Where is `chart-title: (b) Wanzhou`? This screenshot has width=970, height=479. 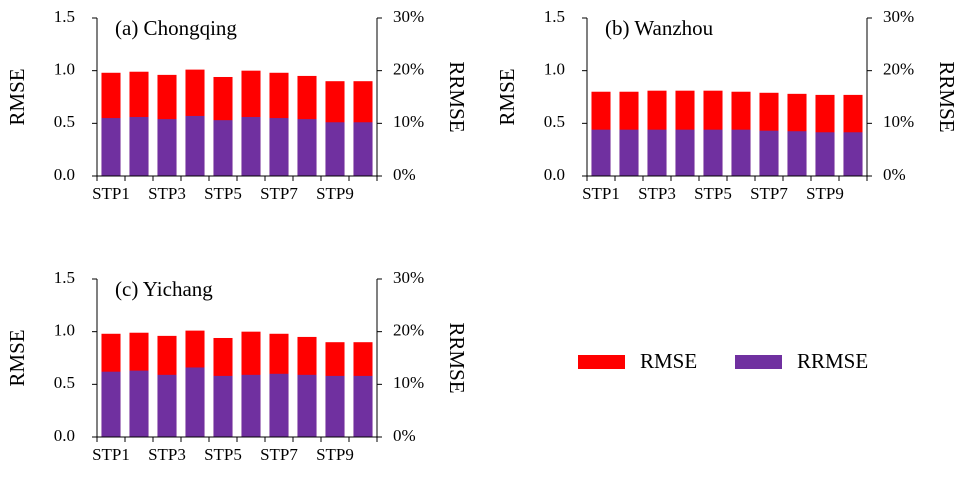 chart-title: (b) Wanzhou is located at coordinates (659, 28).